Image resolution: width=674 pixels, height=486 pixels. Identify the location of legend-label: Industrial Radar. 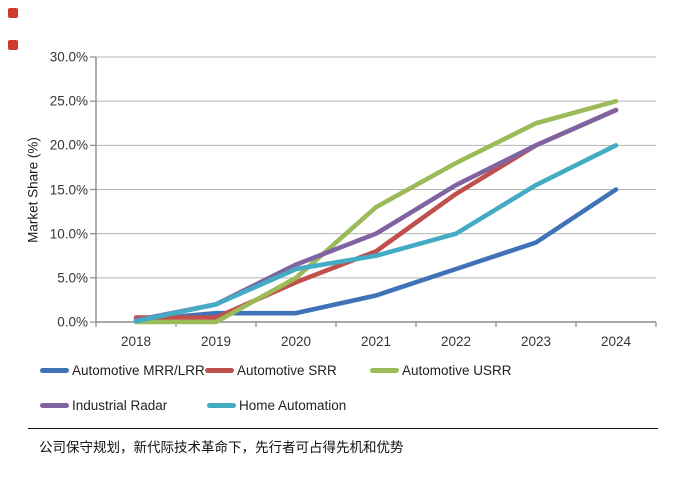
(120, 405).